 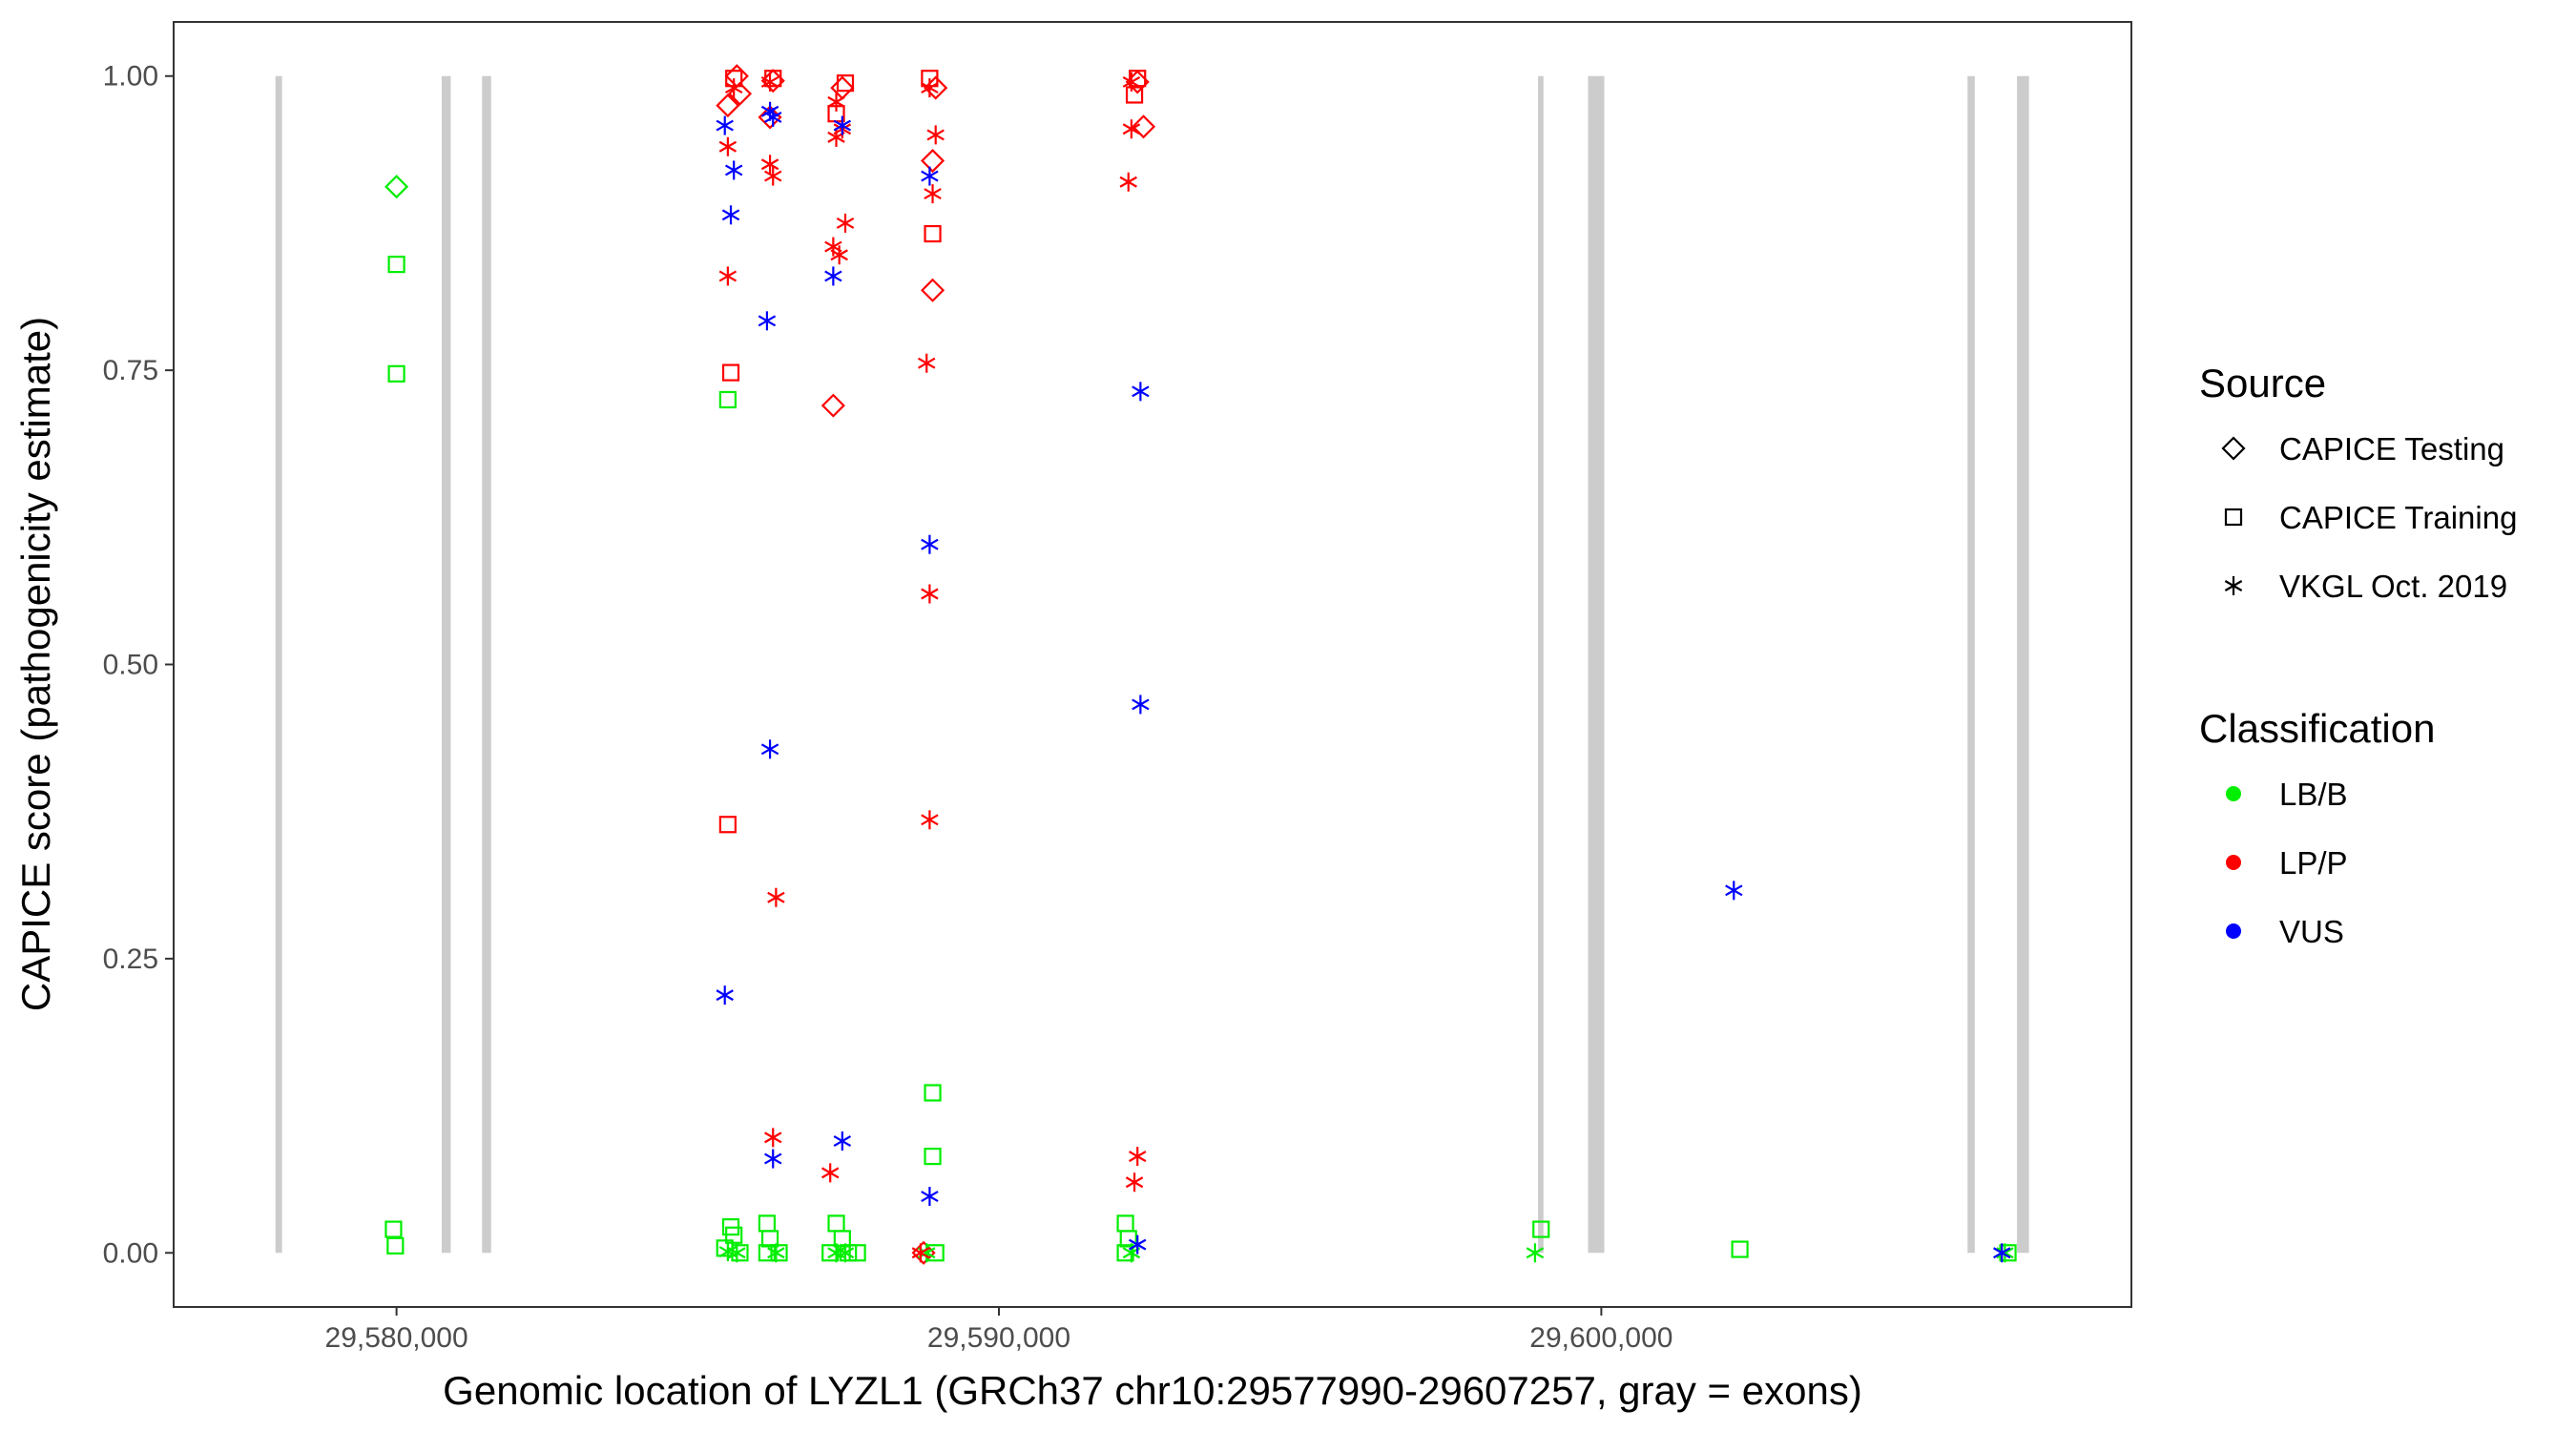 I want to click on legend-title-classification: Classification, so click(x=2317, y=728).